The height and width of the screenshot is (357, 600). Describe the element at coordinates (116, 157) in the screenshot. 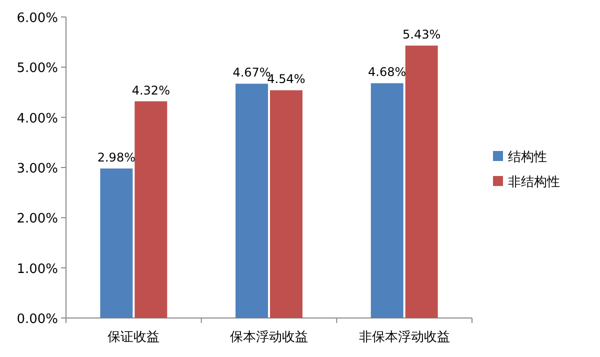

I see `data-label: 2.98%` at that location.